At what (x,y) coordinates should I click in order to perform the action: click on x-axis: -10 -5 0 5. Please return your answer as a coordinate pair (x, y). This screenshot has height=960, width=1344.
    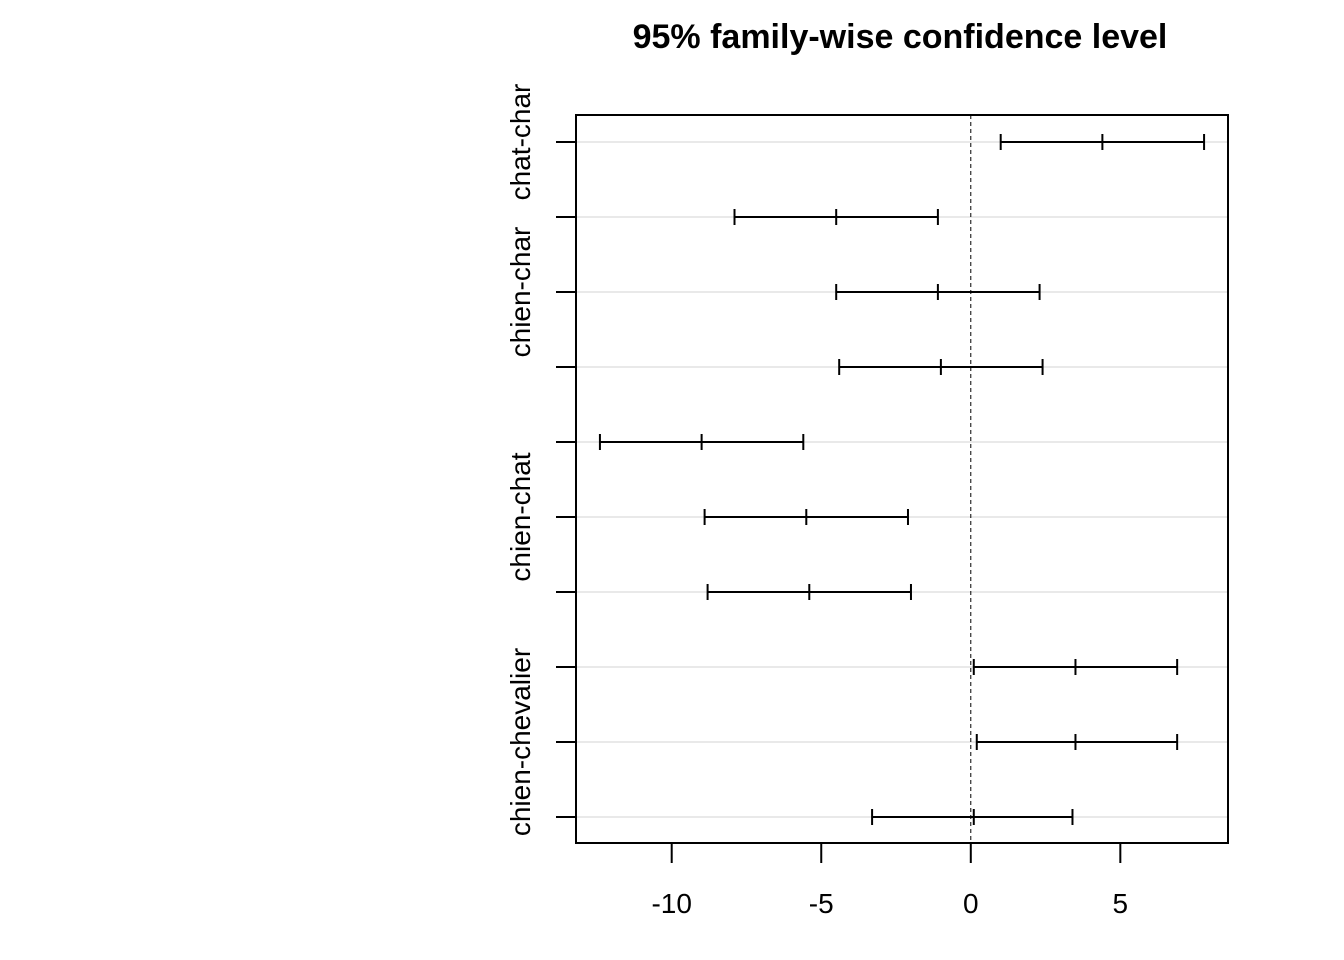
    Looking at the image, I should click on (890, 880).